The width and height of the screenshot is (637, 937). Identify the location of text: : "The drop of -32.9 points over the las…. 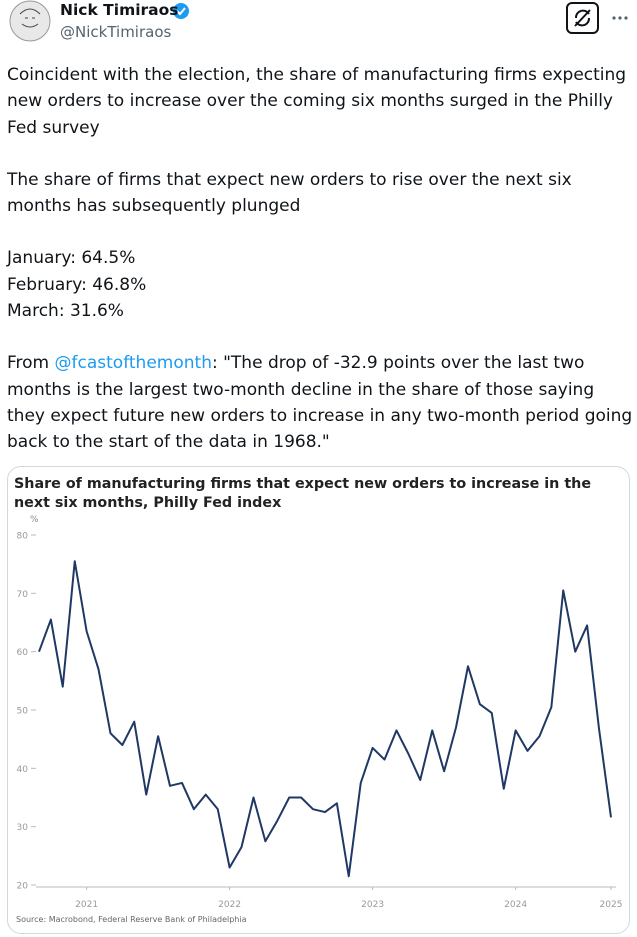
(320, 403).